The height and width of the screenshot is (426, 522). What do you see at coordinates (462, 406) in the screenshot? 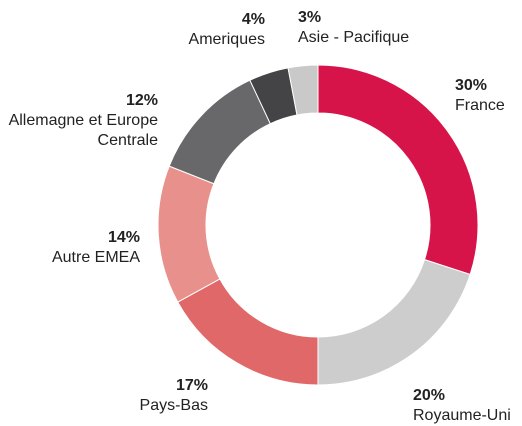
I see `slice-label: 20% Royaume-Uni` at bounding box center [462, 406].